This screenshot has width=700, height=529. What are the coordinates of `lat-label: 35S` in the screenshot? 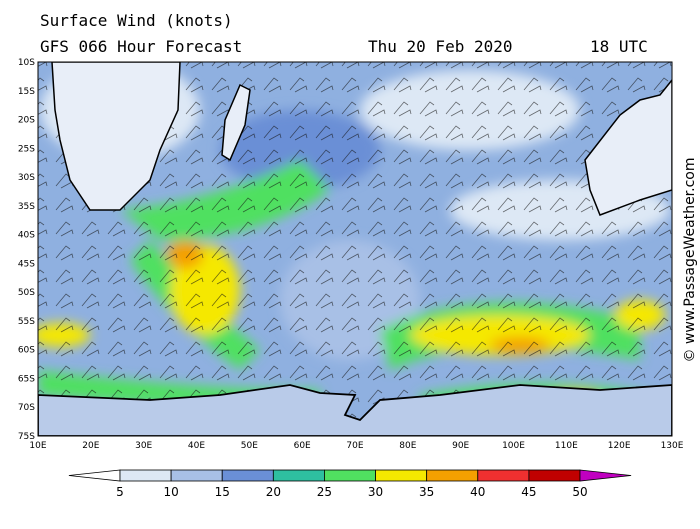 It's located at (26, 207).